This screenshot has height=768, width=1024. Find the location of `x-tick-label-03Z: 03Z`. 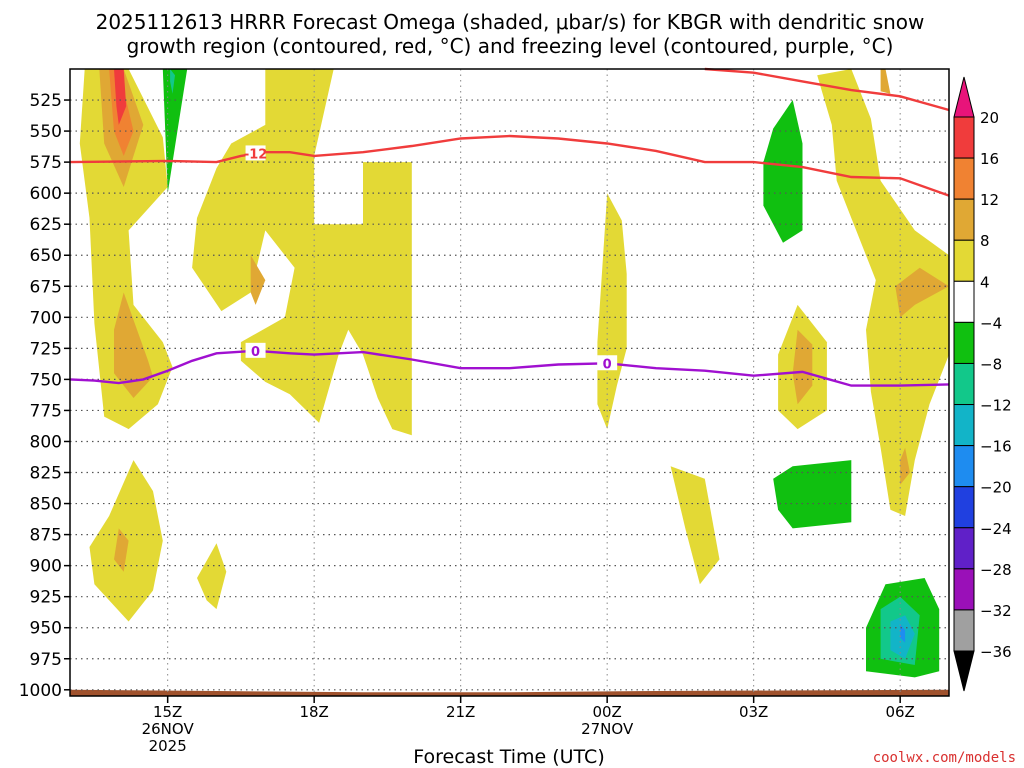

x-tick-label-03Z: 03Z is located at coordinates (753, 712).